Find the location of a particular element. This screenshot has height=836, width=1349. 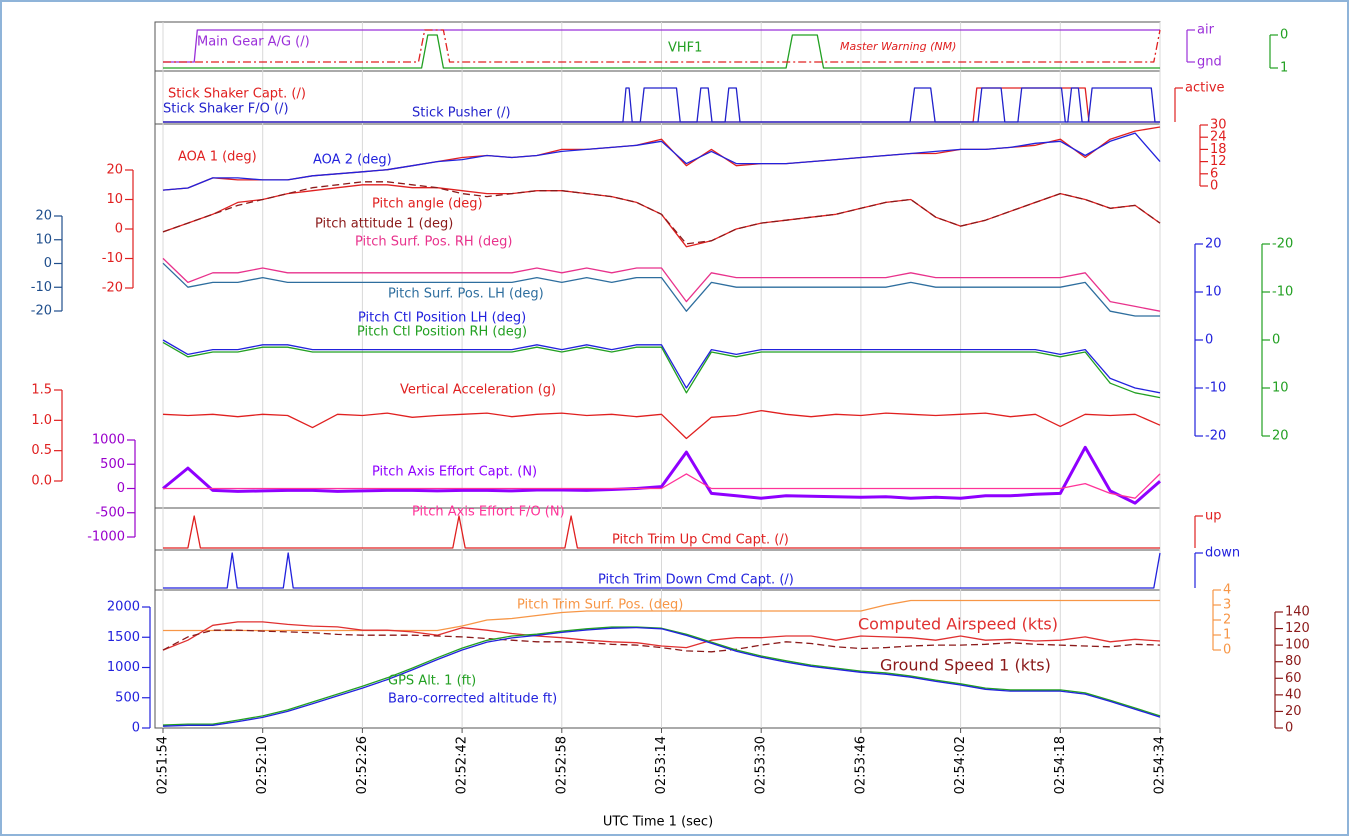

y-tick-label: 1.5 is located at coordinates (41, 390).